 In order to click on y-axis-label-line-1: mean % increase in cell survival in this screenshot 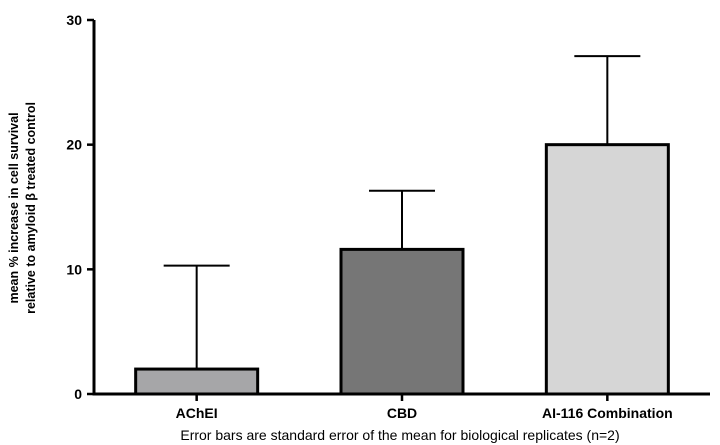, I will do `click(14, 207)`.